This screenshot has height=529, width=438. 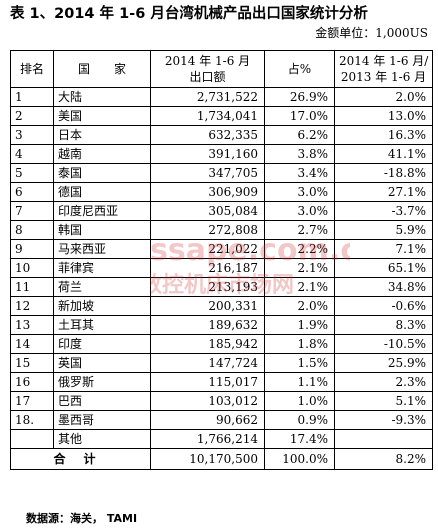 I want to click on row-rank: 6, so click(x=32, y=192).